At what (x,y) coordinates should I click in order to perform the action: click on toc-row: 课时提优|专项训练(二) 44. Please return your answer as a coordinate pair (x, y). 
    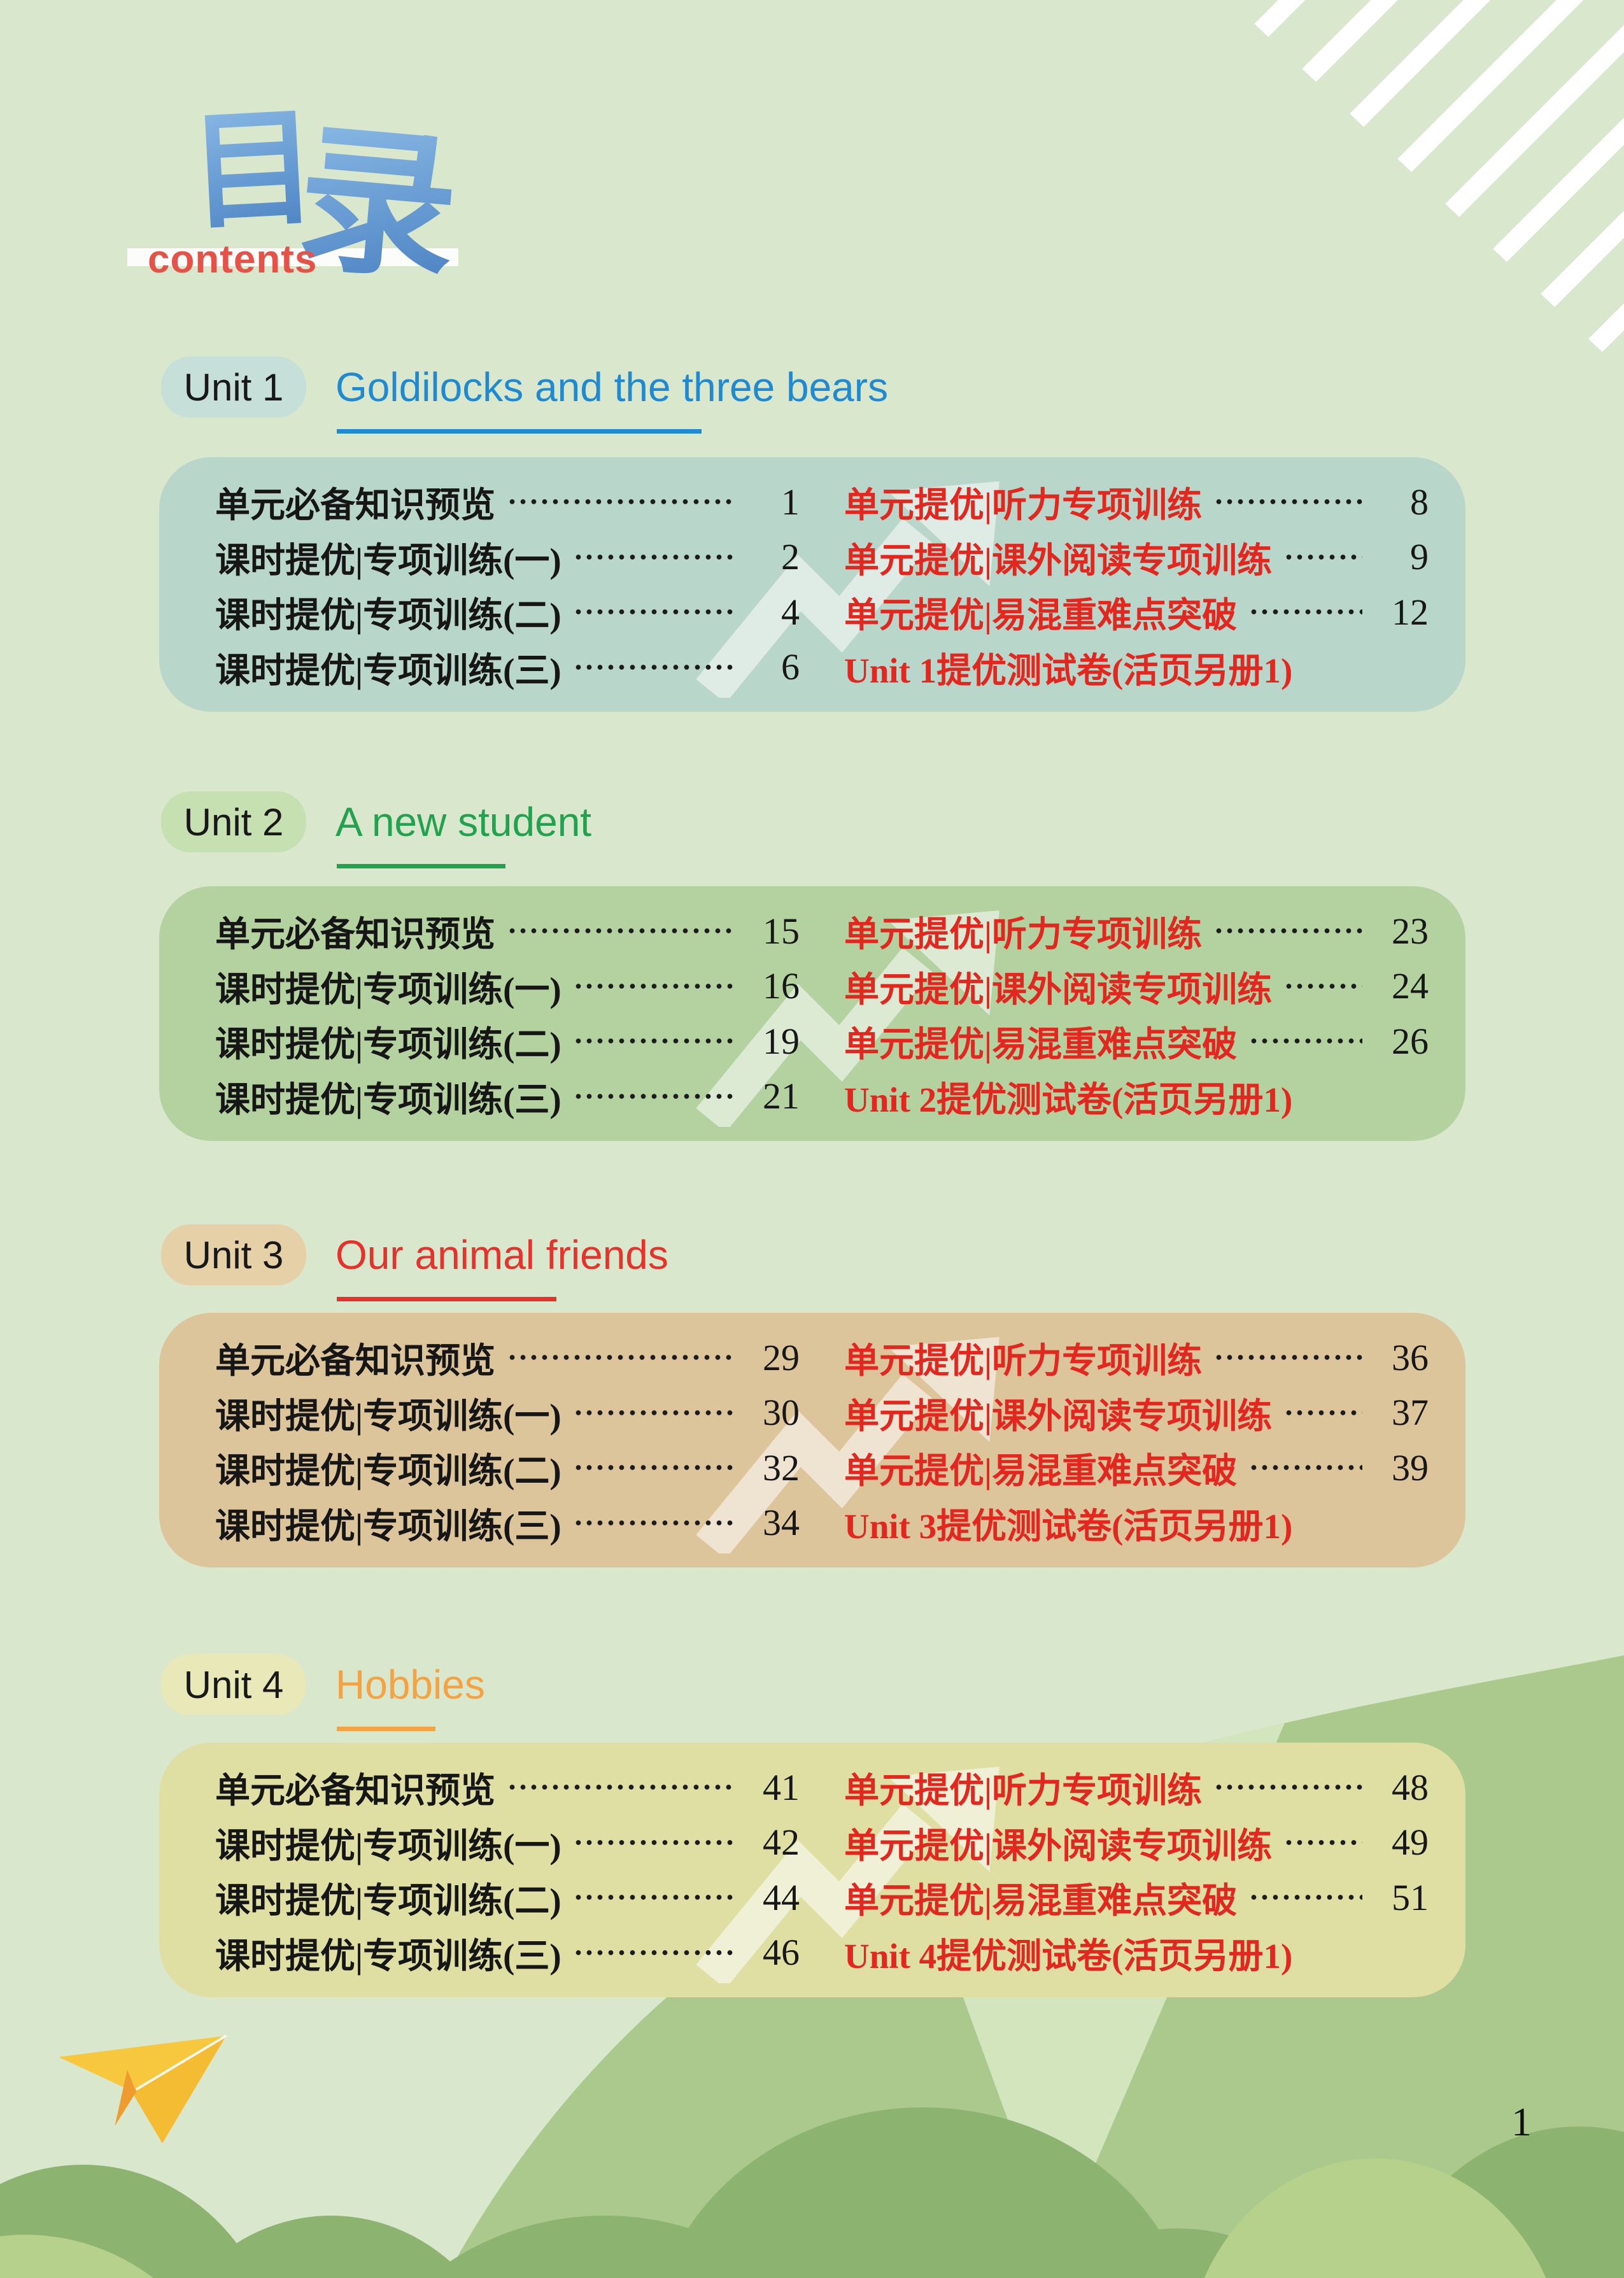
    Looking at the image, I should click on (507, 1897).